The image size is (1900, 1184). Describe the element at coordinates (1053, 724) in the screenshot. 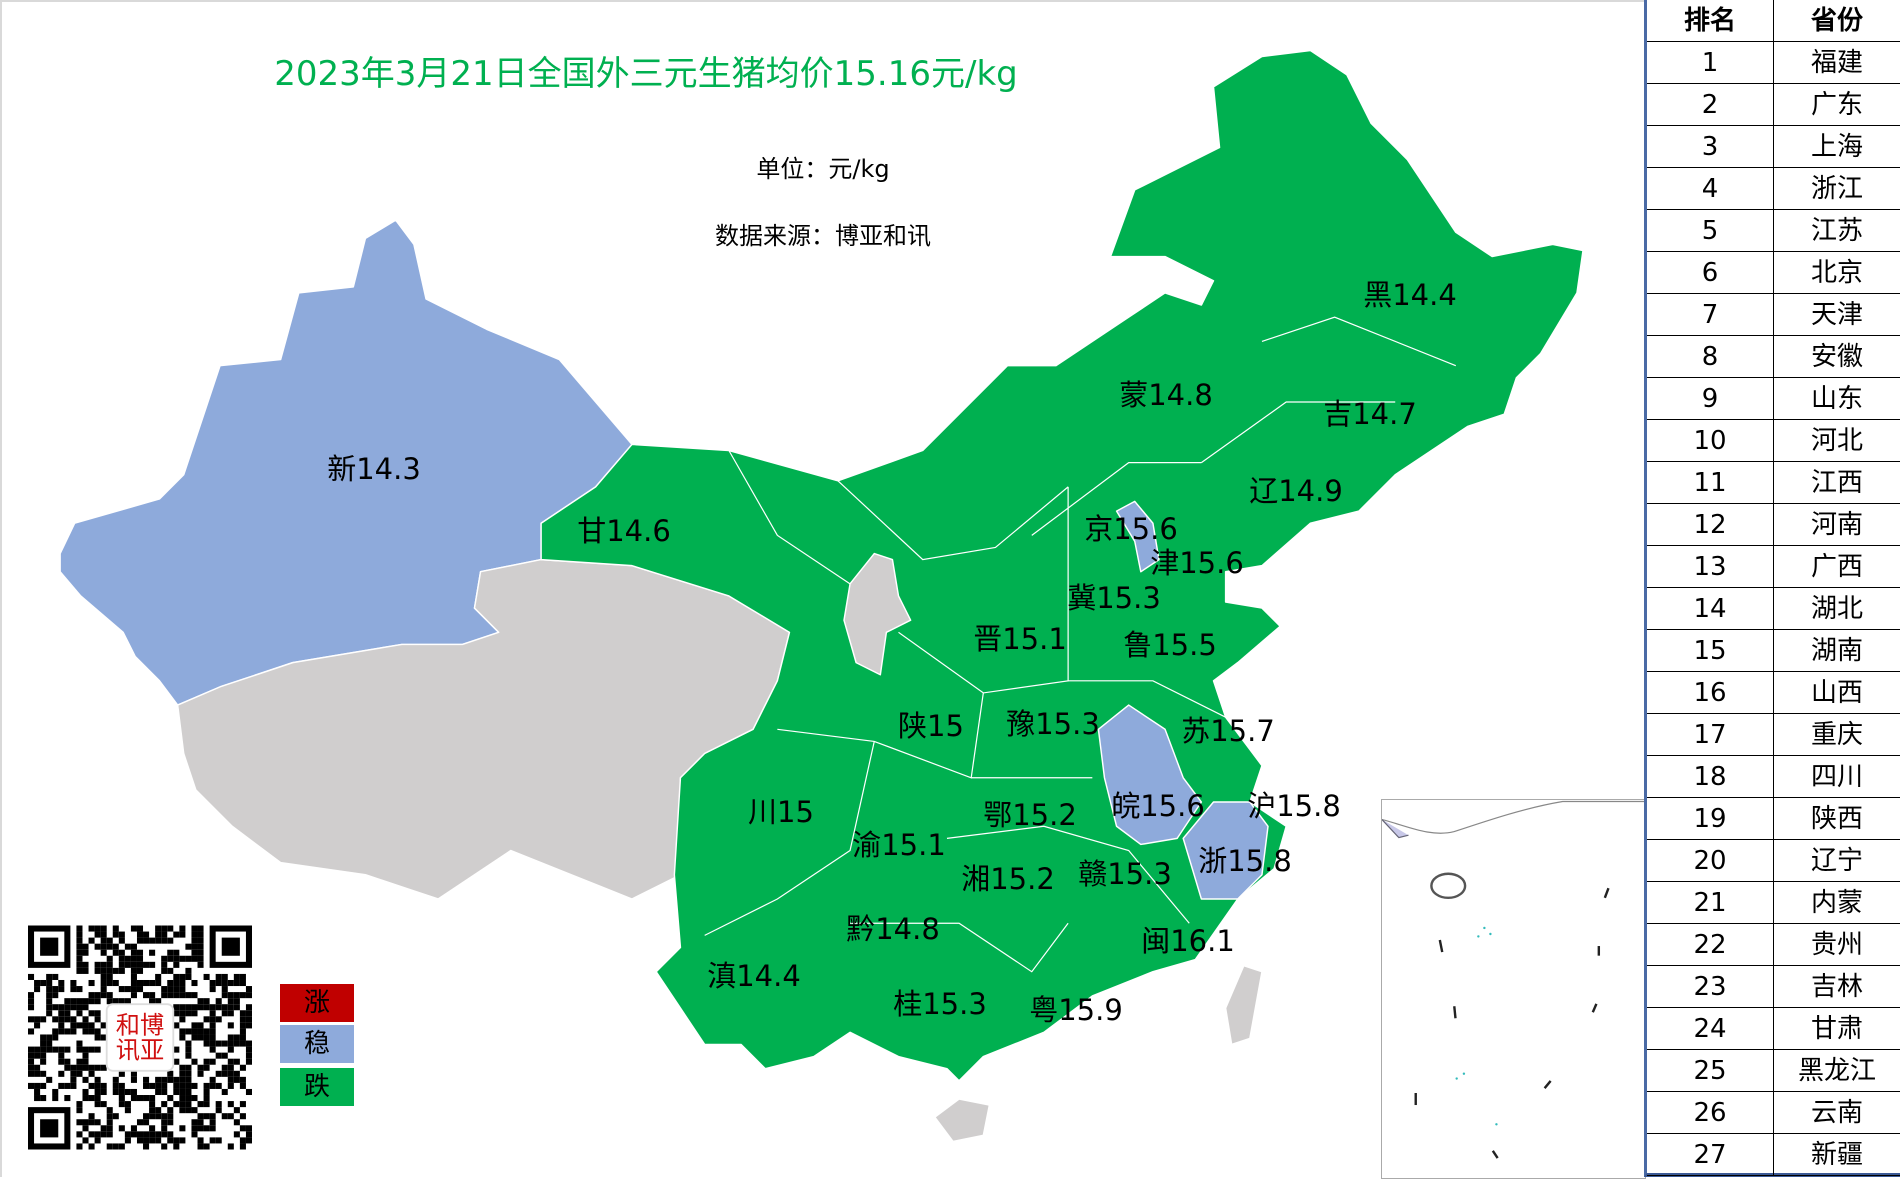

I see `province-label: 豫15.3` at that location.